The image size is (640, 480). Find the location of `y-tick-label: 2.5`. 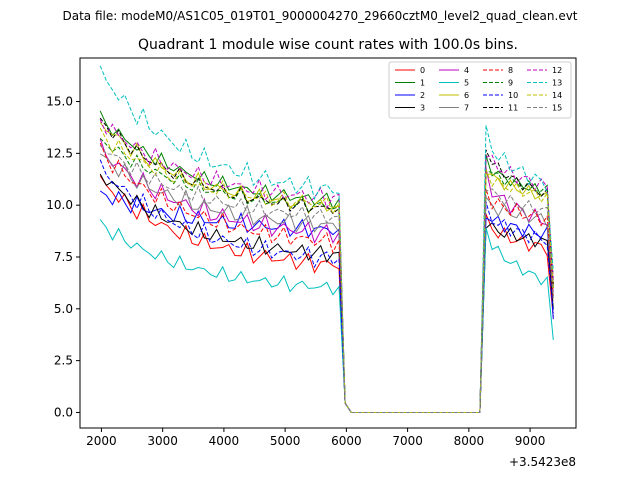

y-tick-label: 2.5 is located at coordinates (63, 361).